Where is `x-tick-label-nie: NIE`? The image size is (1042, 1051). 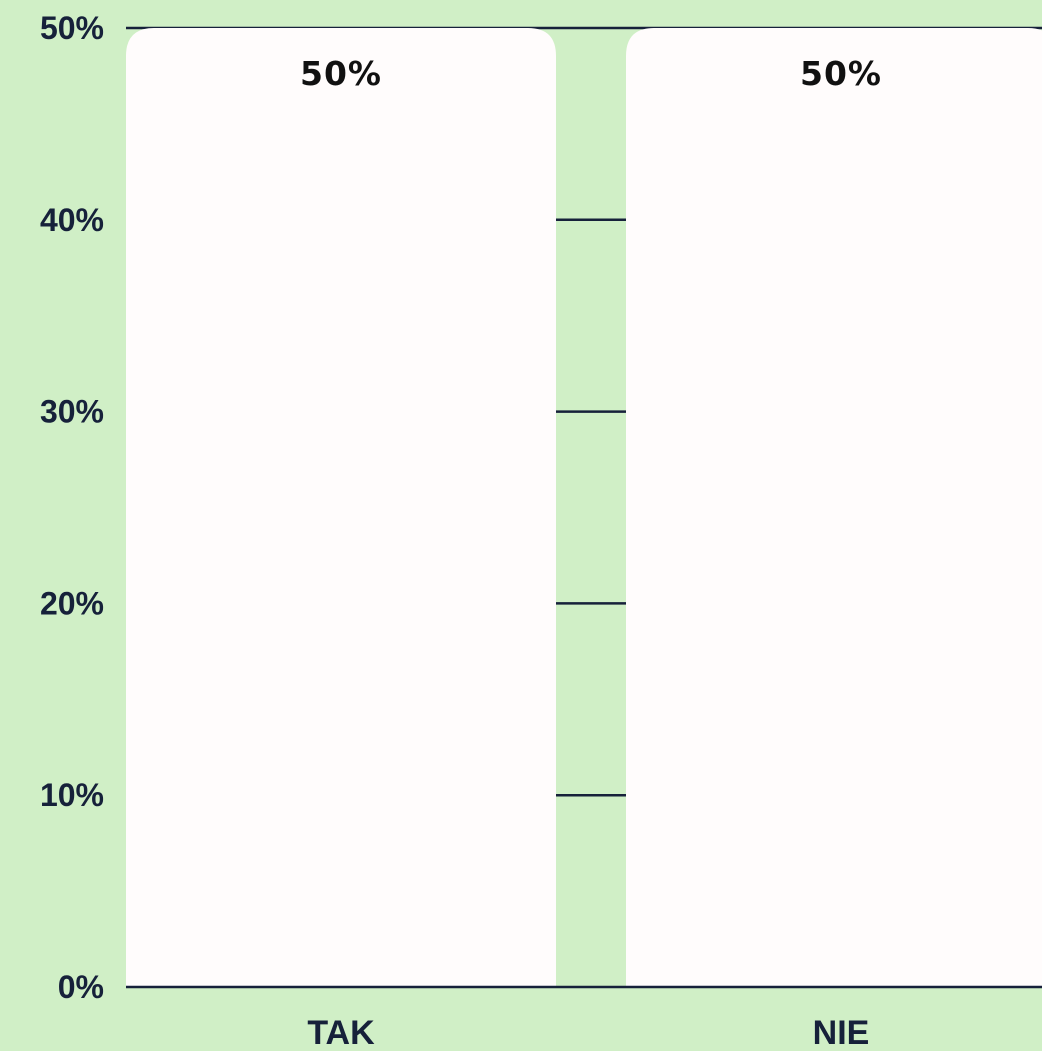
x-tick-label-nie: NIE is located at coordinates (841, 1032).